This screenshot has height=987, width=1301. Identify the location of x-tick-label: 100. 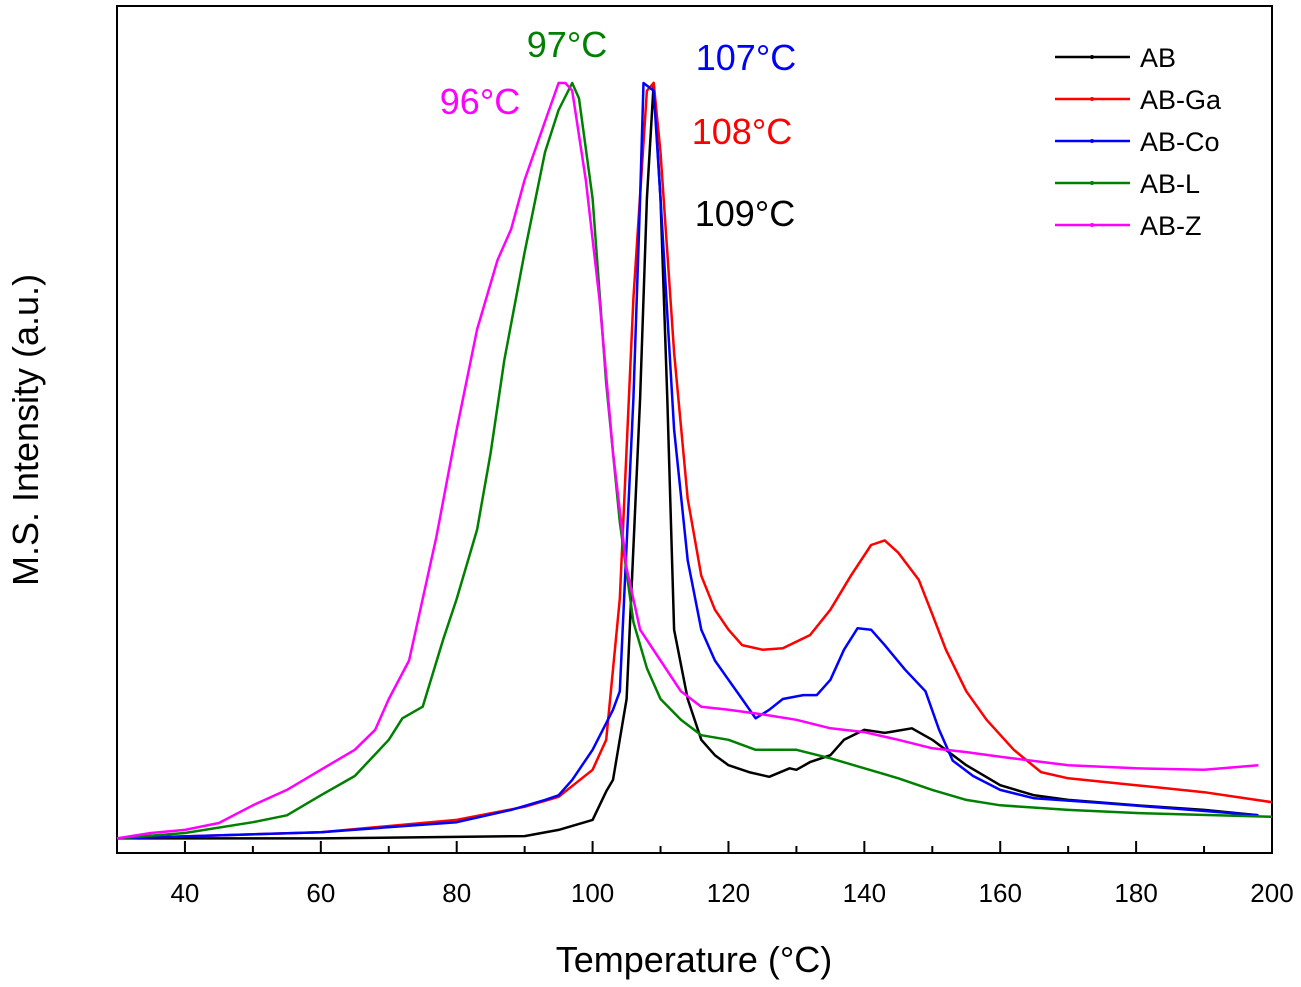
(592, 893).